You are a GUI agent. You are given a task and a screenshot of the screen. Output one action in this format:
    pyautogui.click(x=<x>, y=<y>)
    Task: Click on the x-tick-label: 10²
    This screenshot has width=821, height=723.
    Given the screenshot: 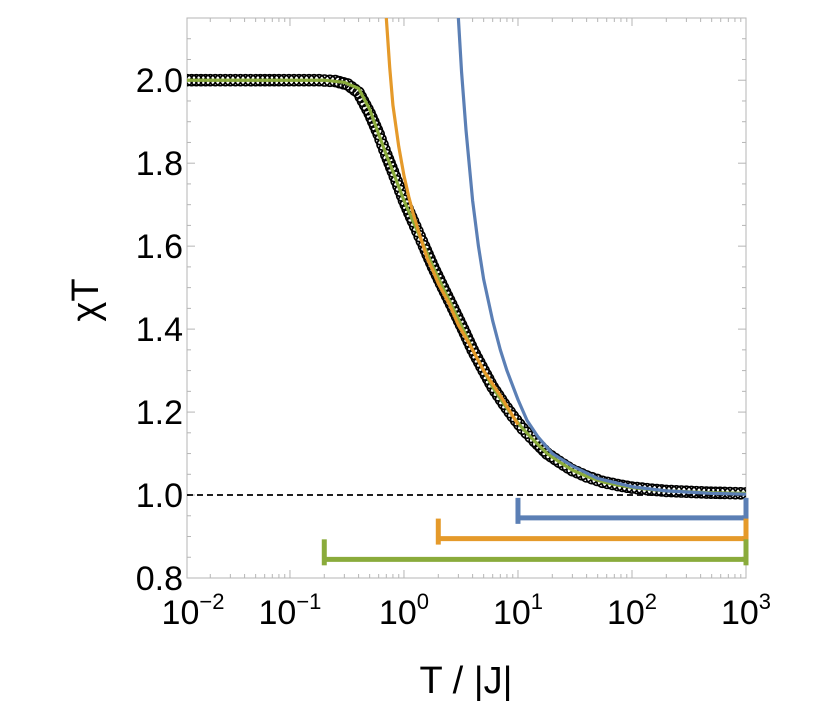 What is the action you would take?
    pyautogui.click(x=632, y=610)
    